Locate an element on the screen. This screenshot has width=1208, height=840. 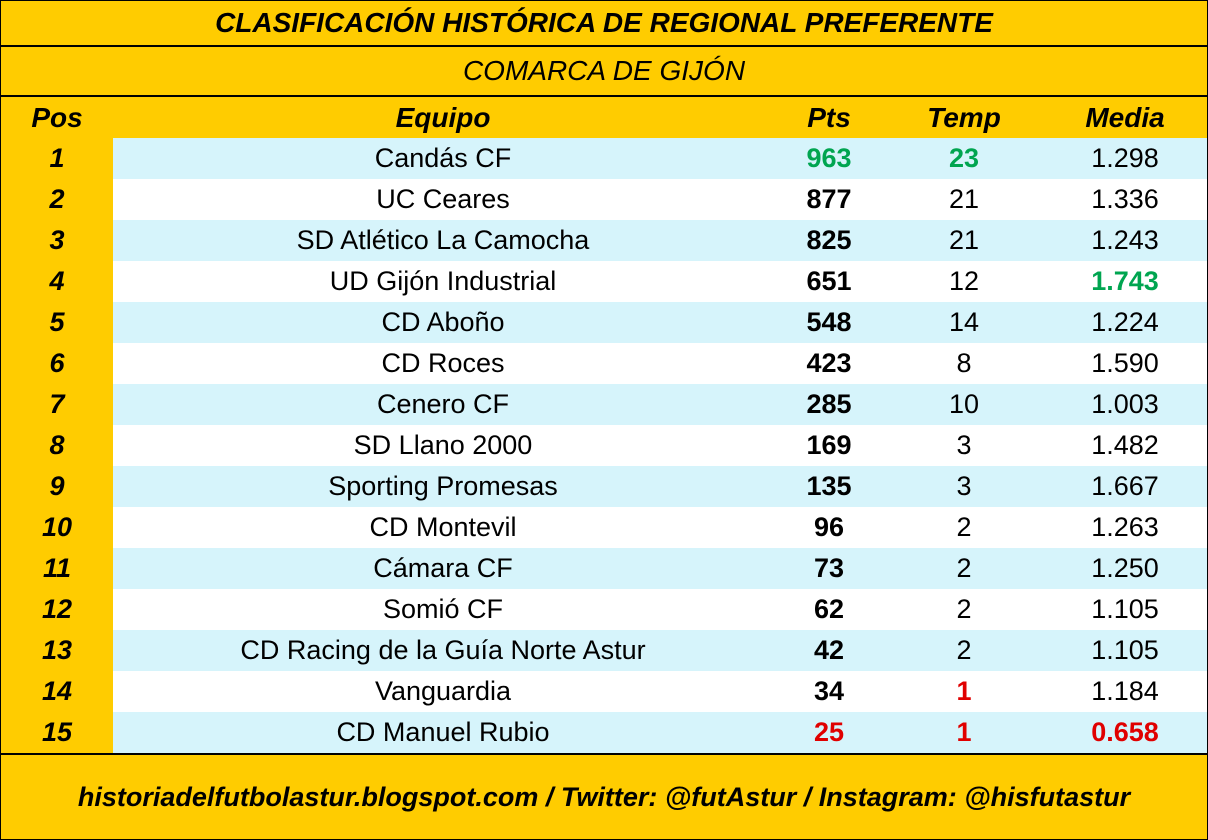
row-team: Sporting Promesas is located at coordinates (443, 486).